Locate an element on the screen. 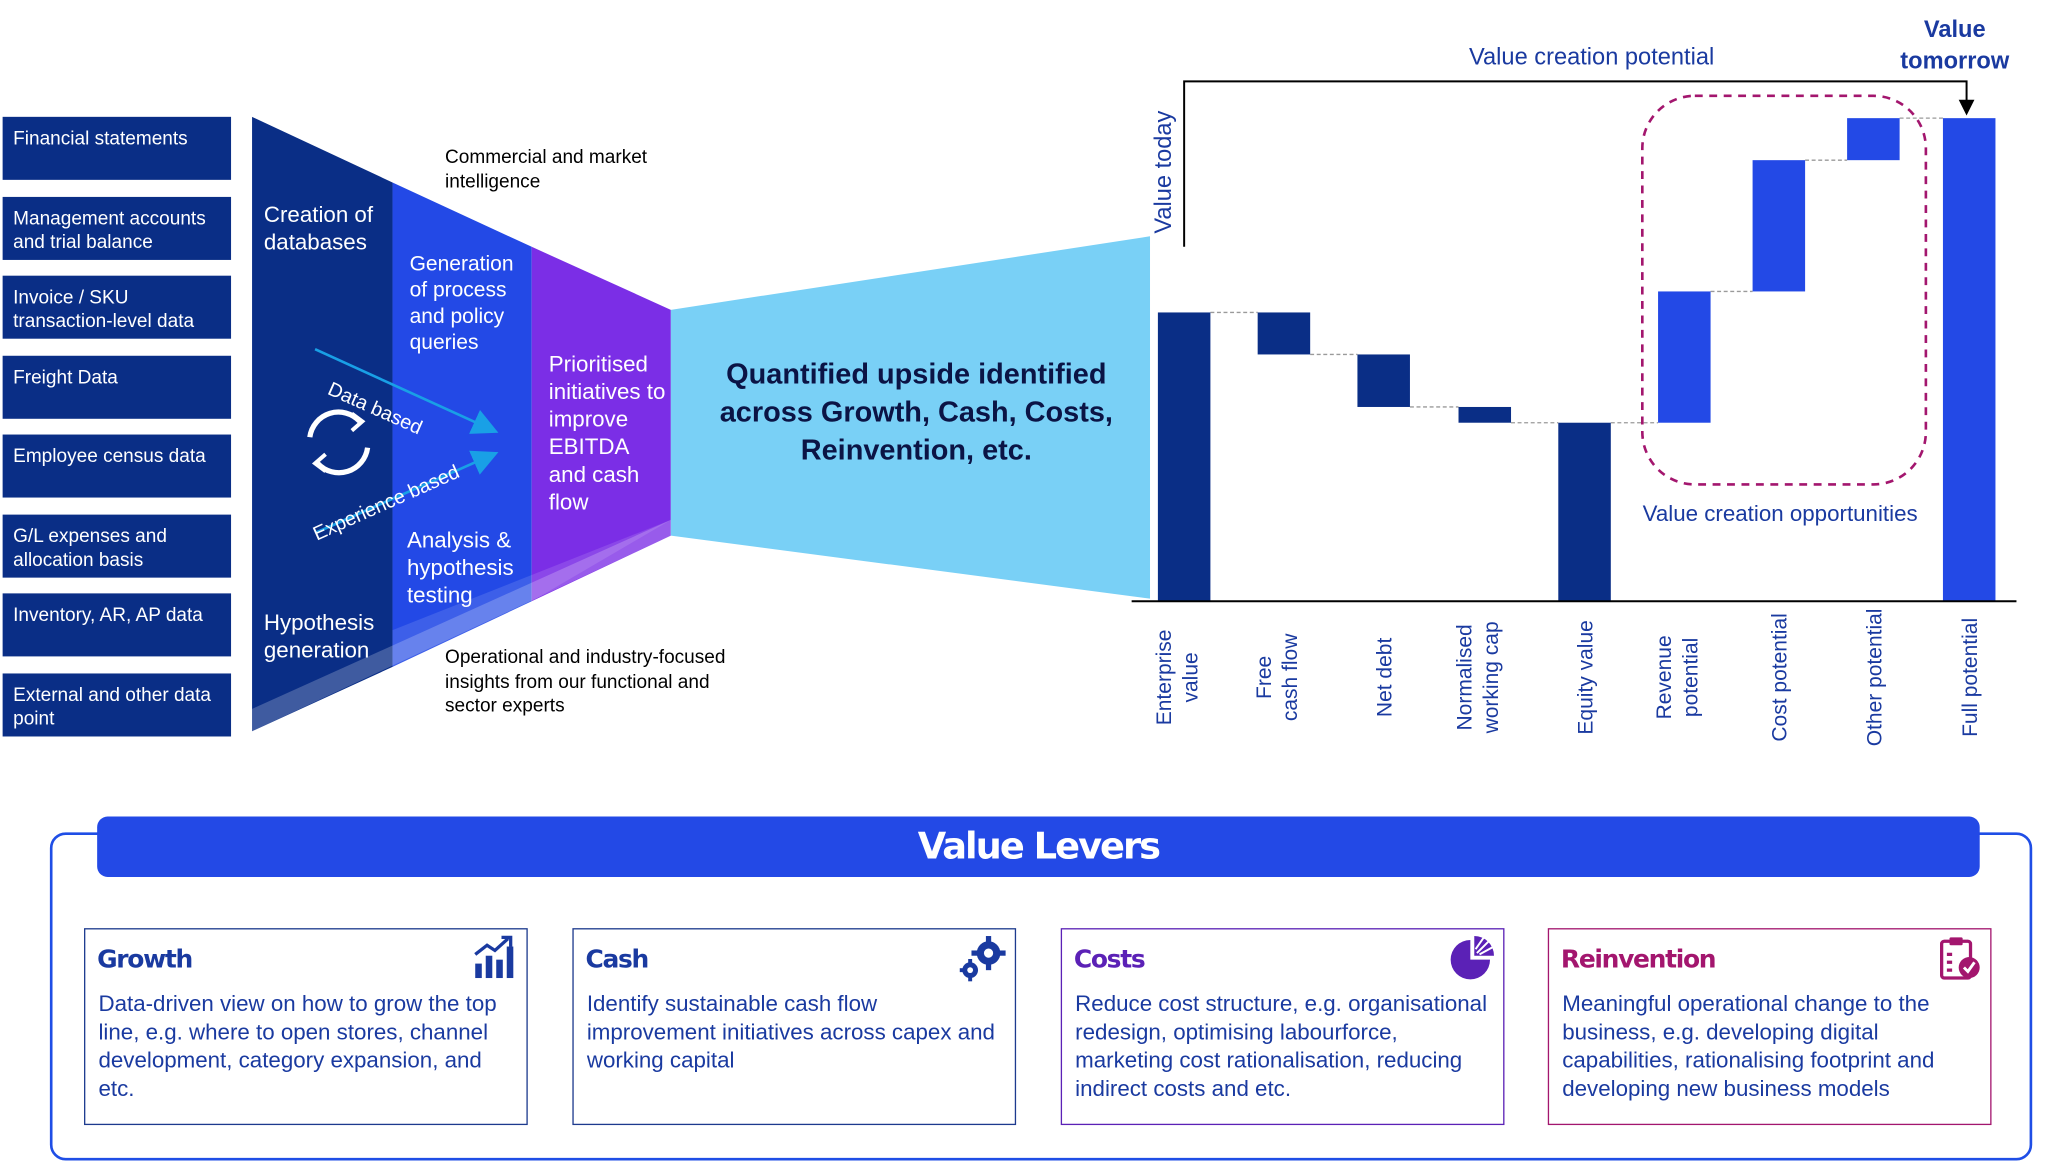 Image resolution: width=2048 pixels, height=1171 pixels. cycle-icon is located at coordinates (339, 442).